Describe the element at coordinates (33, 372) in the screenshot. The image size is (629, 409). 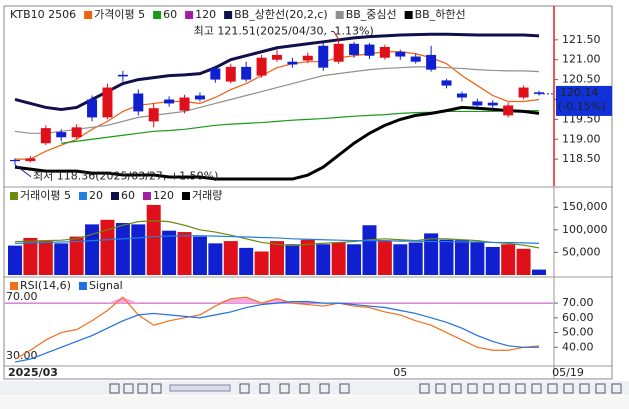
I see `x-tick-label: 2025/03` at that location.